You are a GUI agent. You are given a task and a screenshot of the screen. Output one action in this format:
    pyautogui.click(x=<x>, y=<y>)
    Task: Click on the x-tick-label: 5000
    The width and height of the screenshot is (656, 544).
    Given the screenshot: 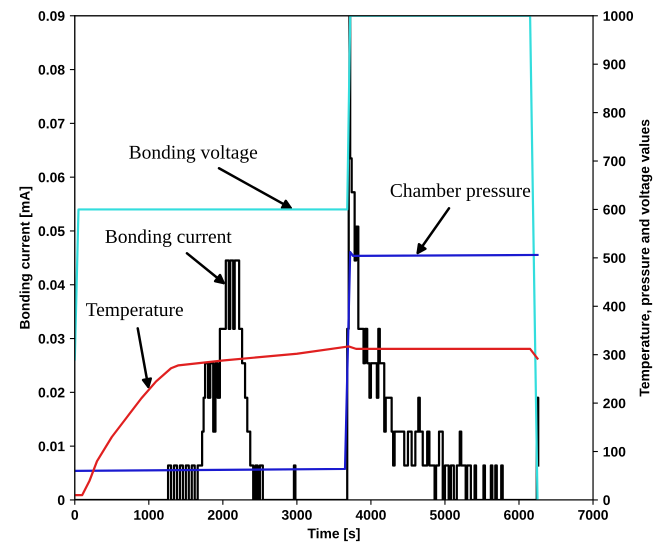 What is the action you would take?
    pyautogui.click(x=445, y=515)
    